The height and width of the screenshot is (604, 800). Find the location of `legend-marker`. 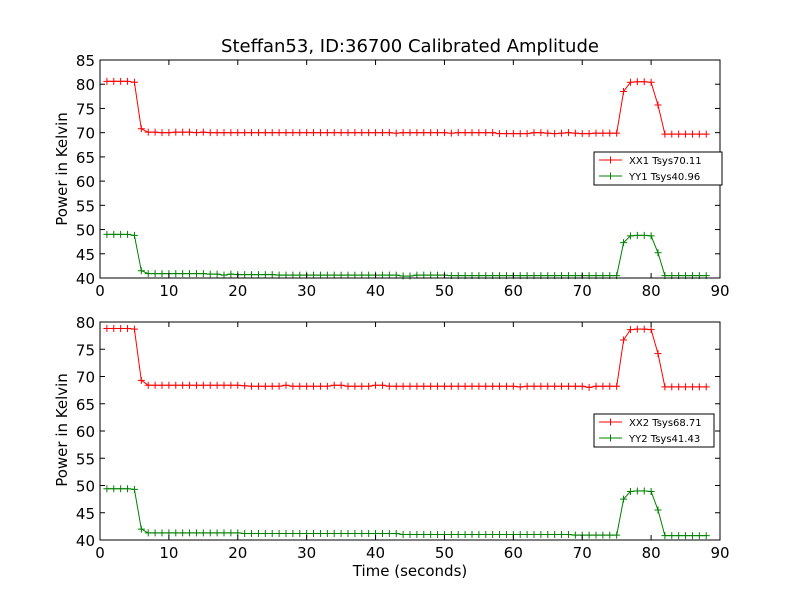

legend-marker is located at coordinates (610, 176).